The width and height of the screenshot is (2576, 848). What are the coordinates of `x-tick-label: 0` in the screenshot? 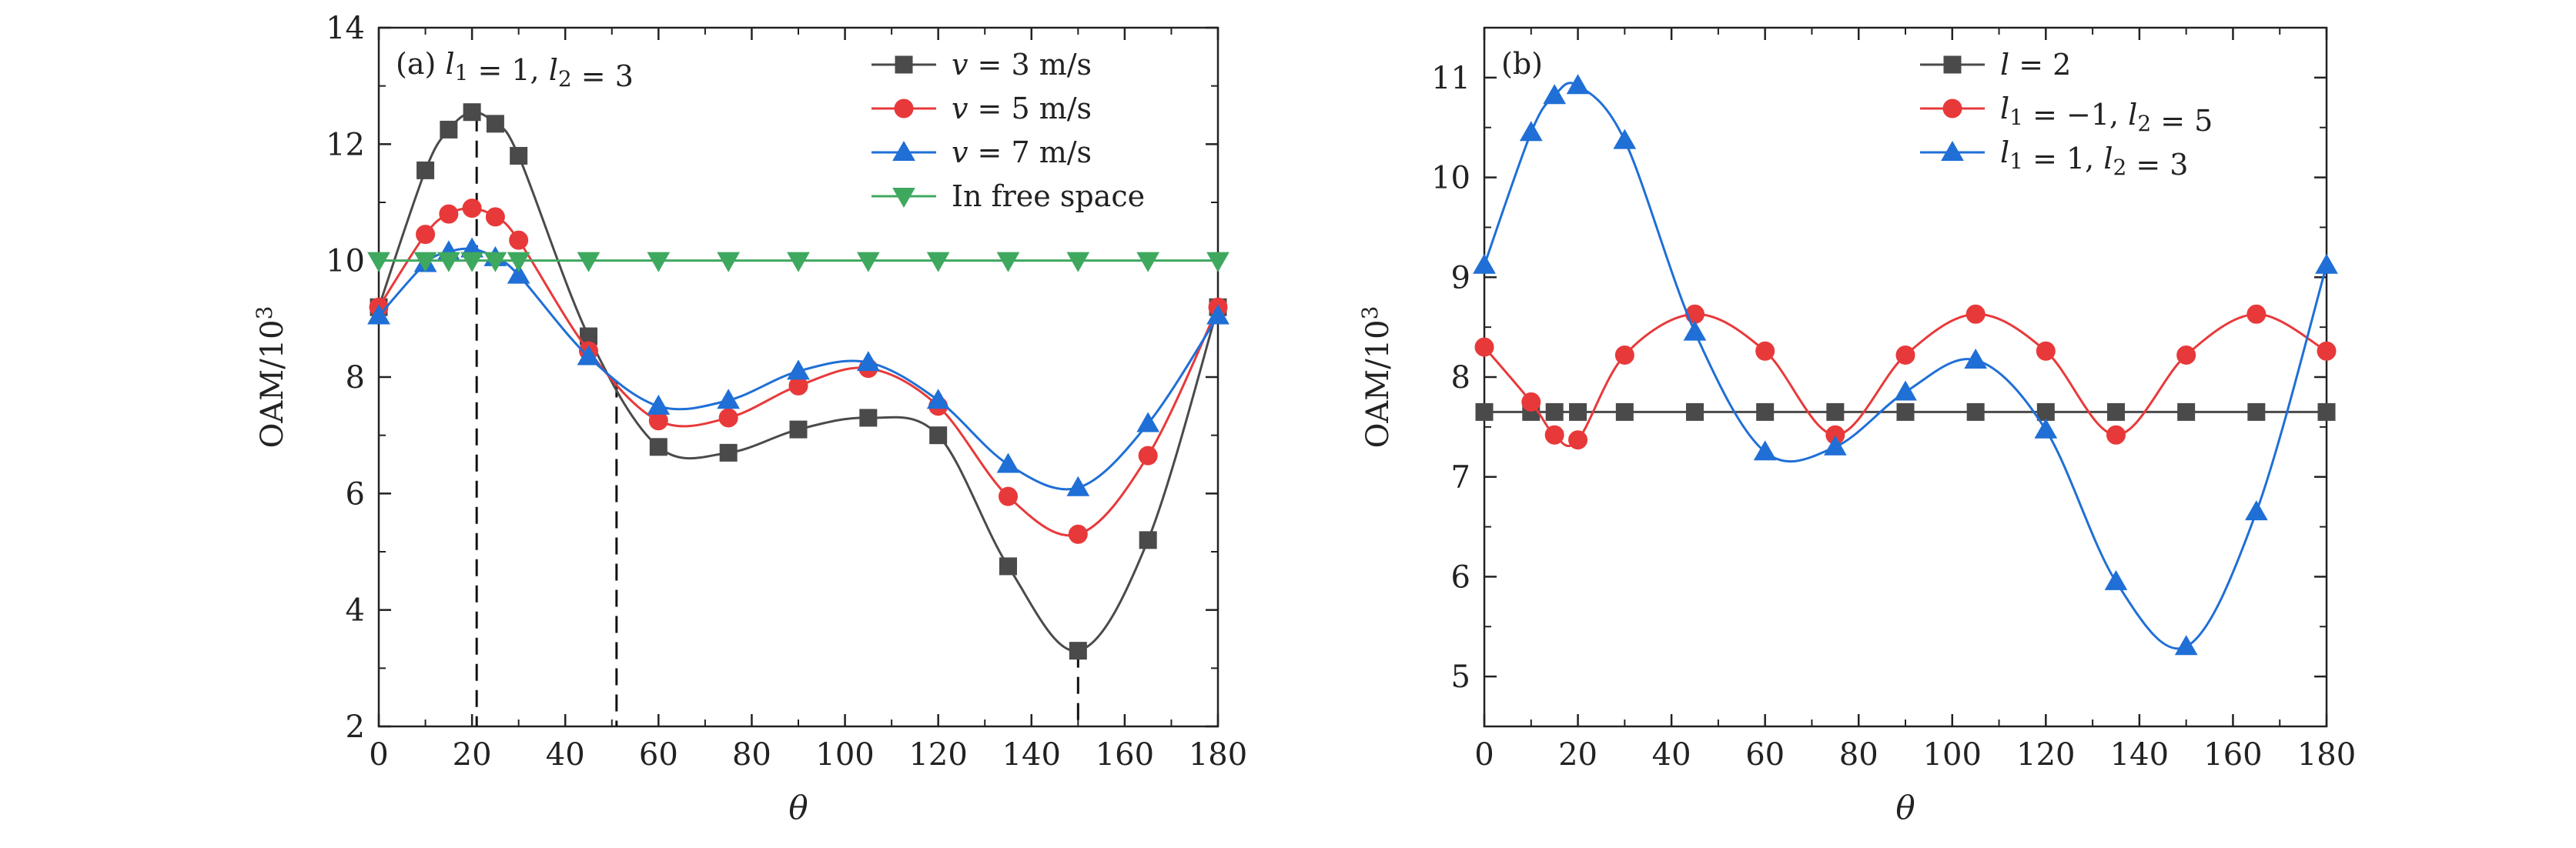 It's located at (379, 755).